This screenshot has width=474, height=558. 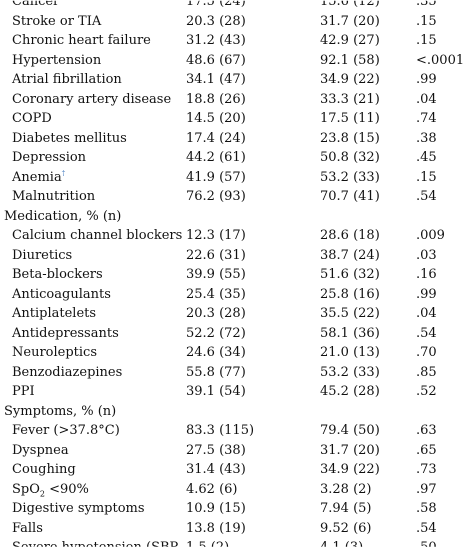 What do you see at coordinates (216, 138) in the screenshot?
I see `group1-value: 17.4 (24)` at bounding box center [216, 138].